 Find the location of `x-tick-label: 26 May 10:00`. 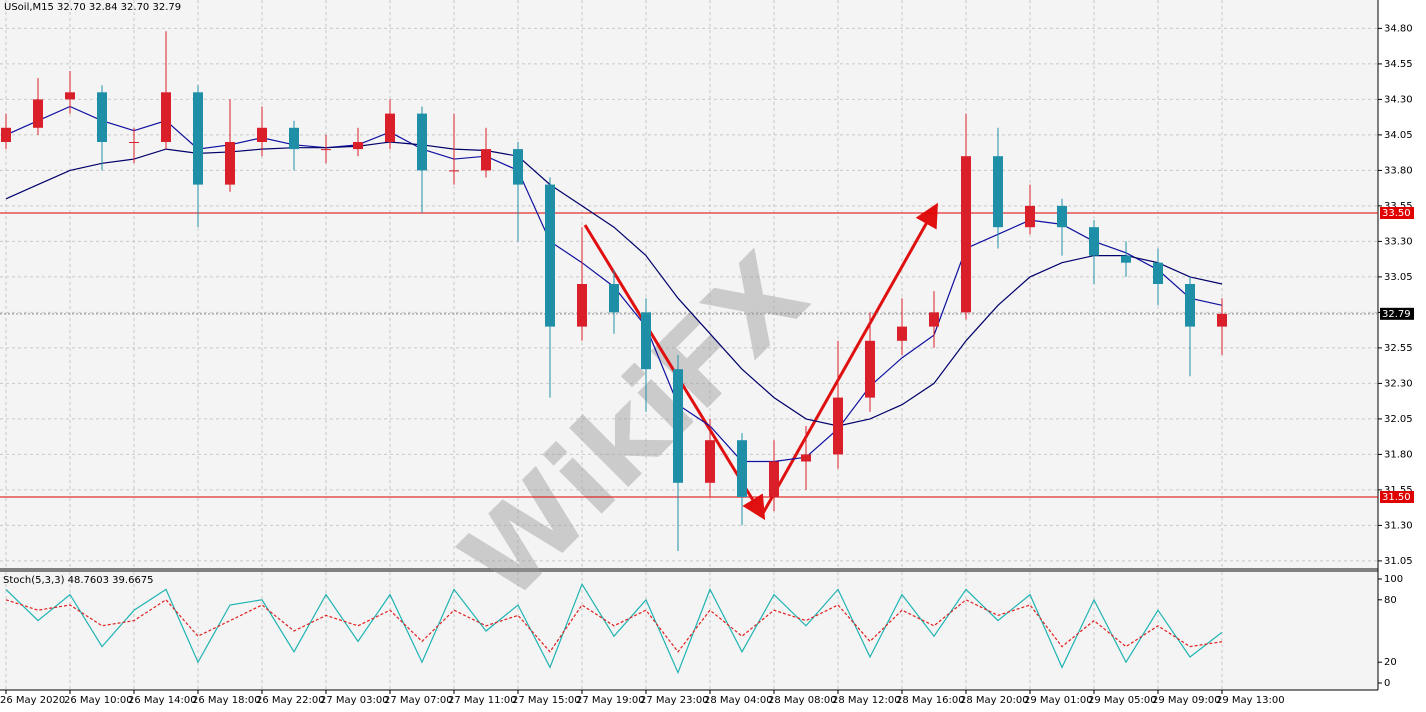

x-tick-label: 26 May 10:00 is located at coordinates (98, 700).